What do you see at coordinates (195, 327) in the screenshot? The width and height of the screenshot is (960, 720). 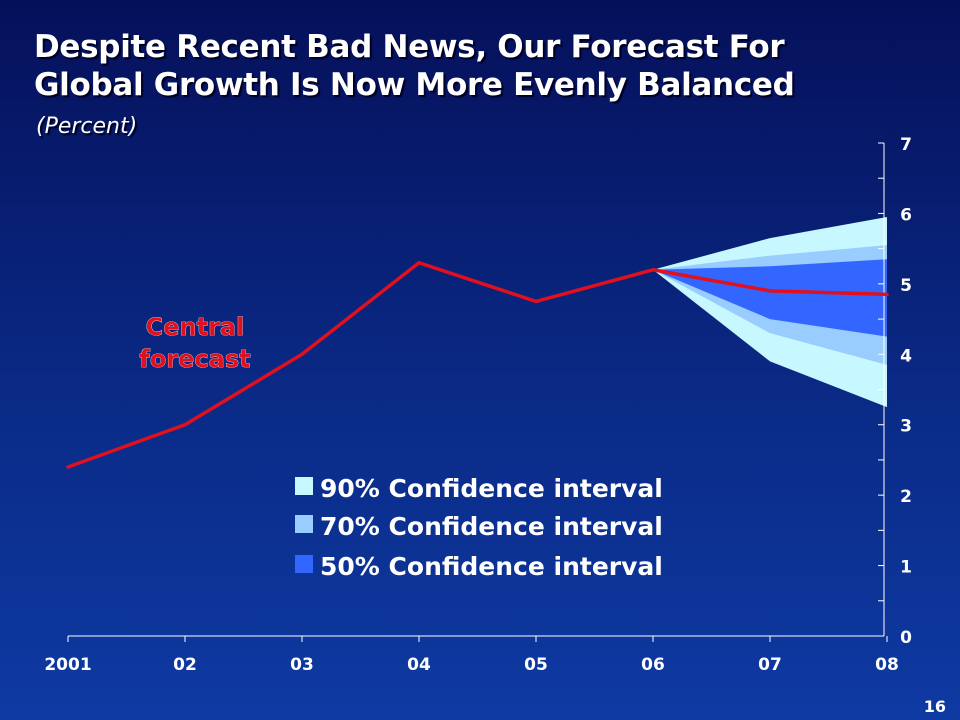 I see `central-forecast-annotation-line1: Central` at bounding box center [195, 327].